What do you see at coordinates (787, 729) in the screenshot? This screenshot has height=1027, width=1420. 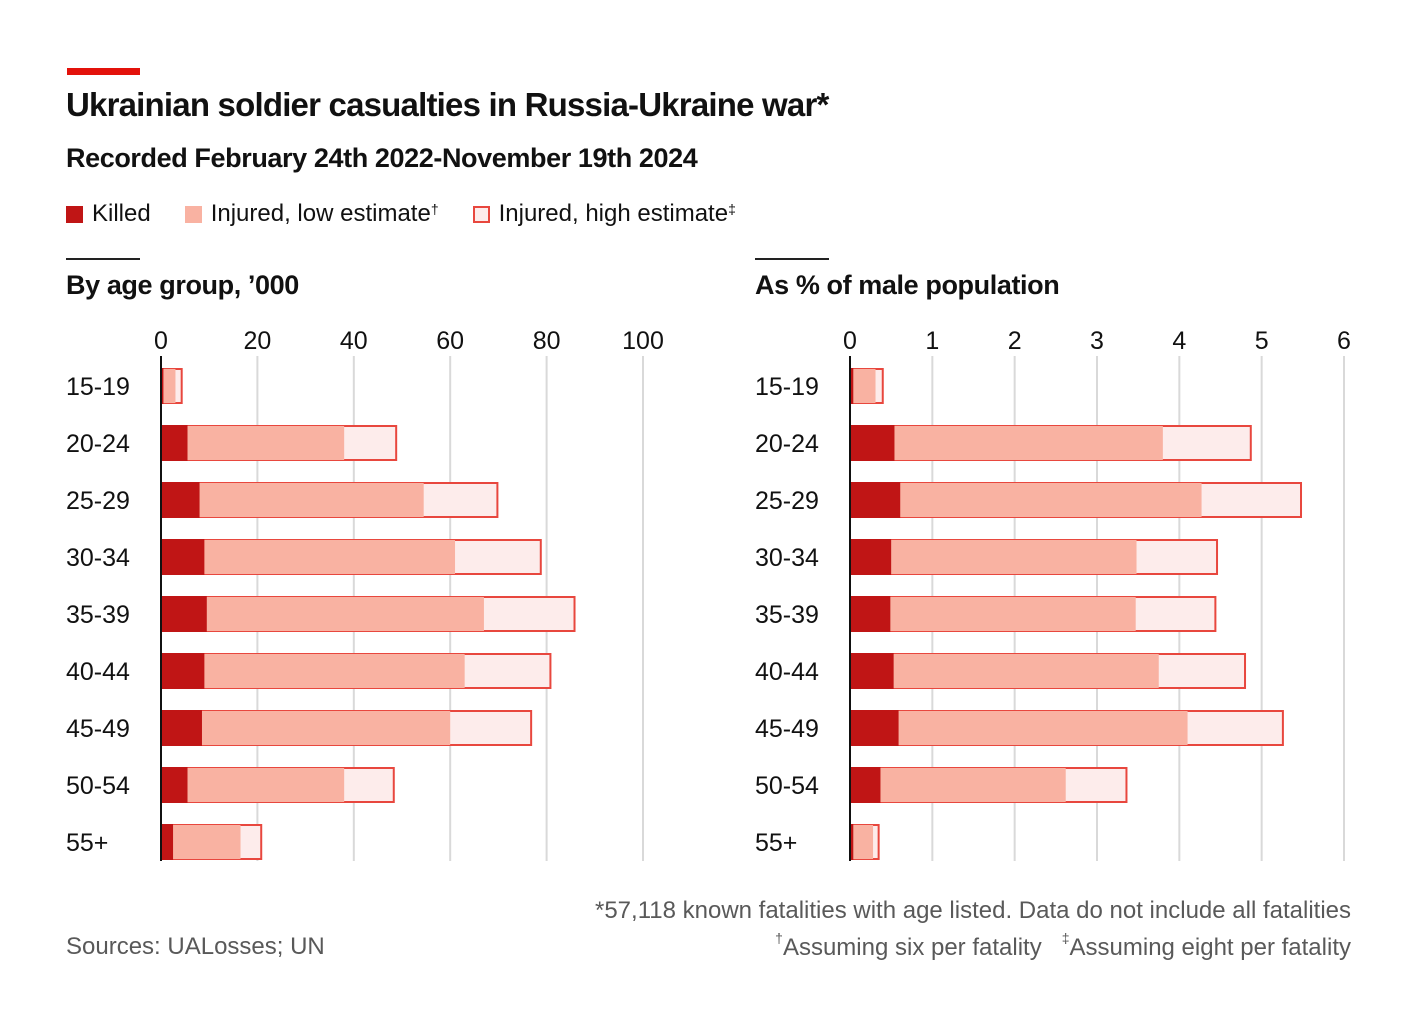 I see `right-category-label-45-49: 45-49` at bounding box center [787, 729].